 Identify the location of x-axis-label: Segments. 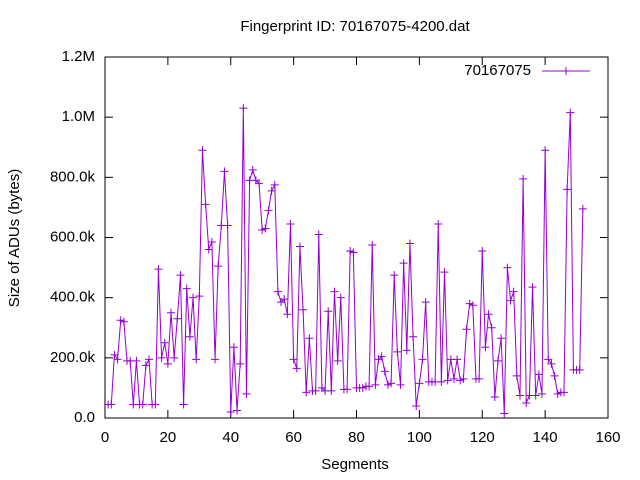
(355, 464).